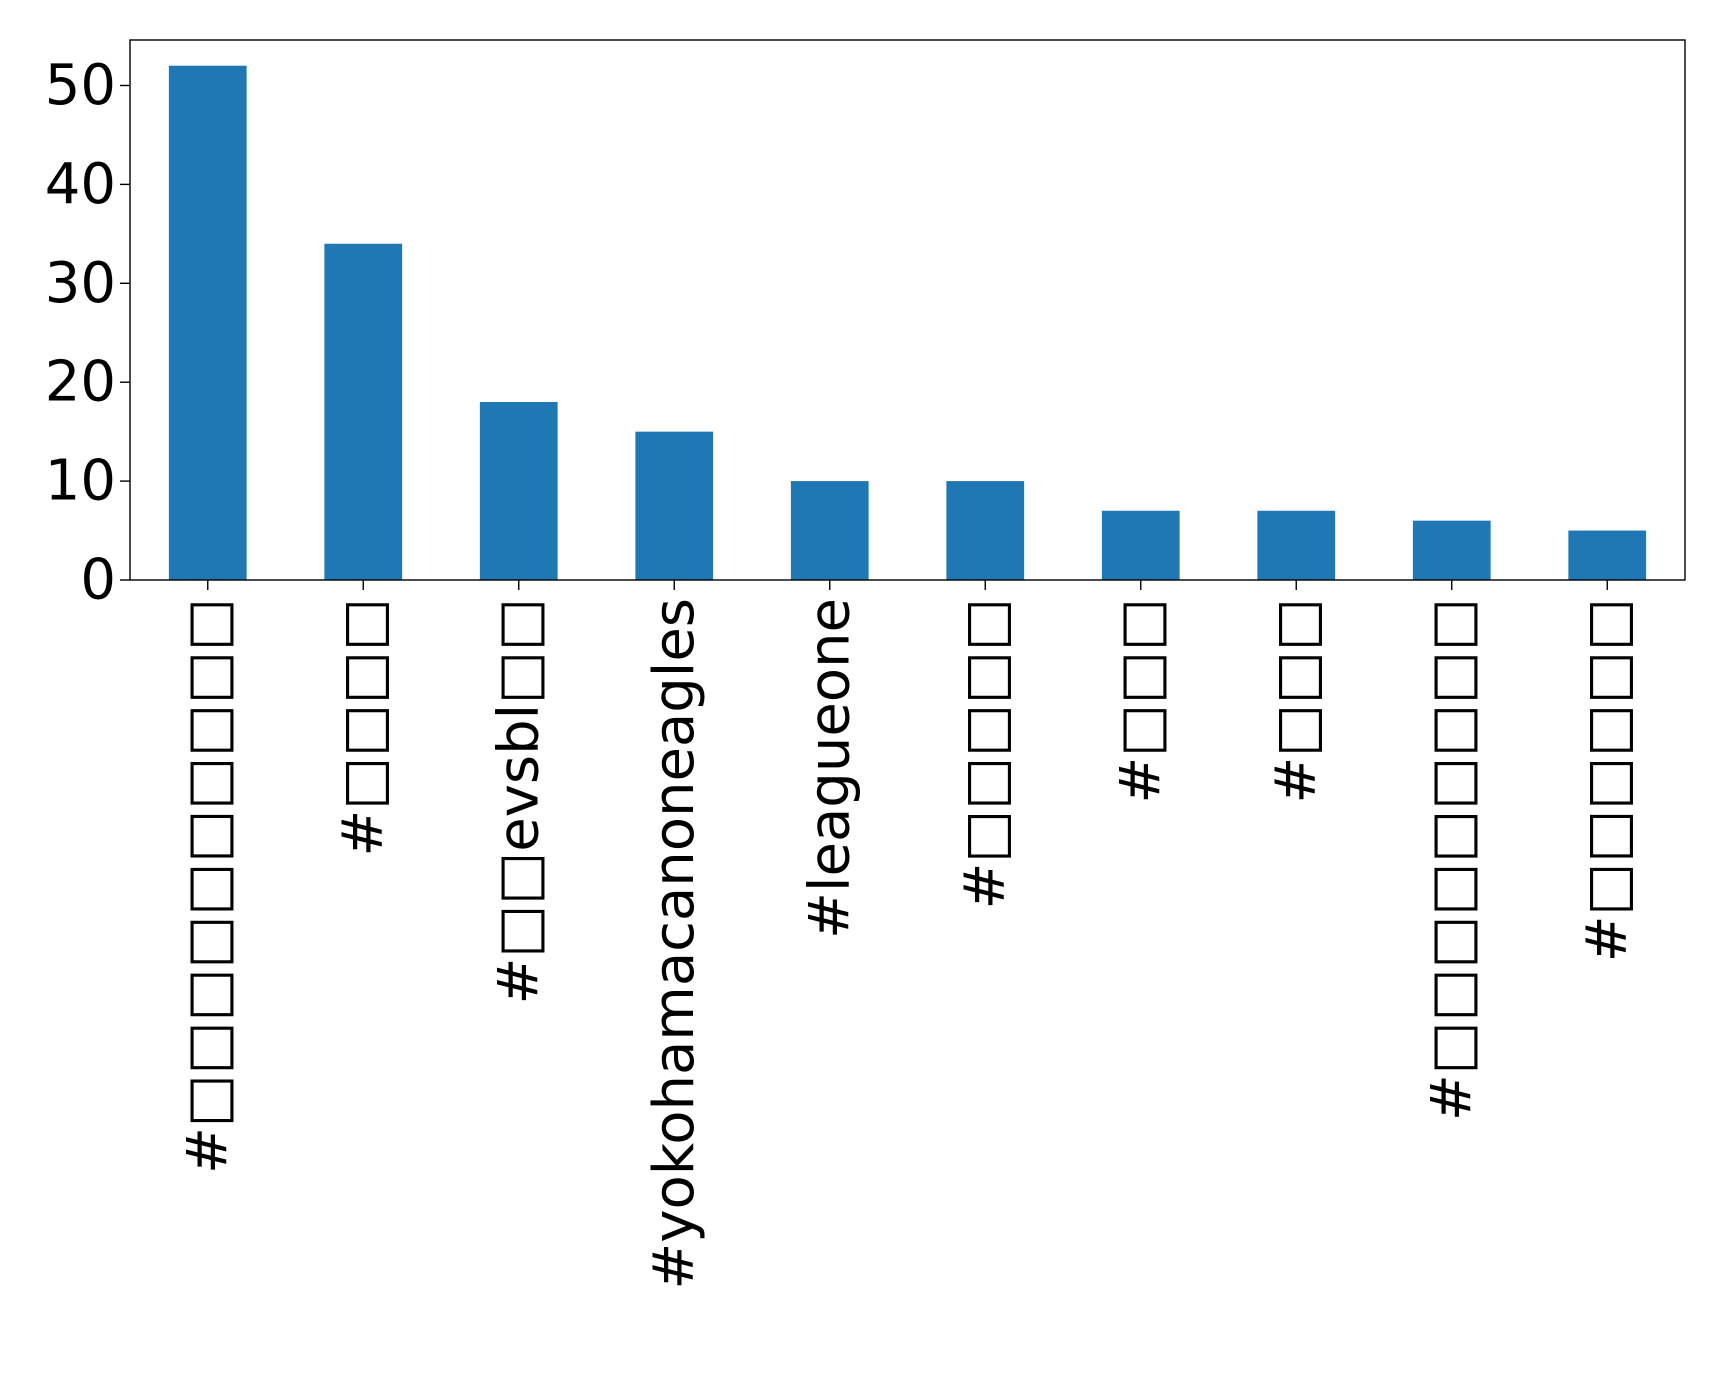  I want to click on y-tick-label: 20, so click(80, 382).